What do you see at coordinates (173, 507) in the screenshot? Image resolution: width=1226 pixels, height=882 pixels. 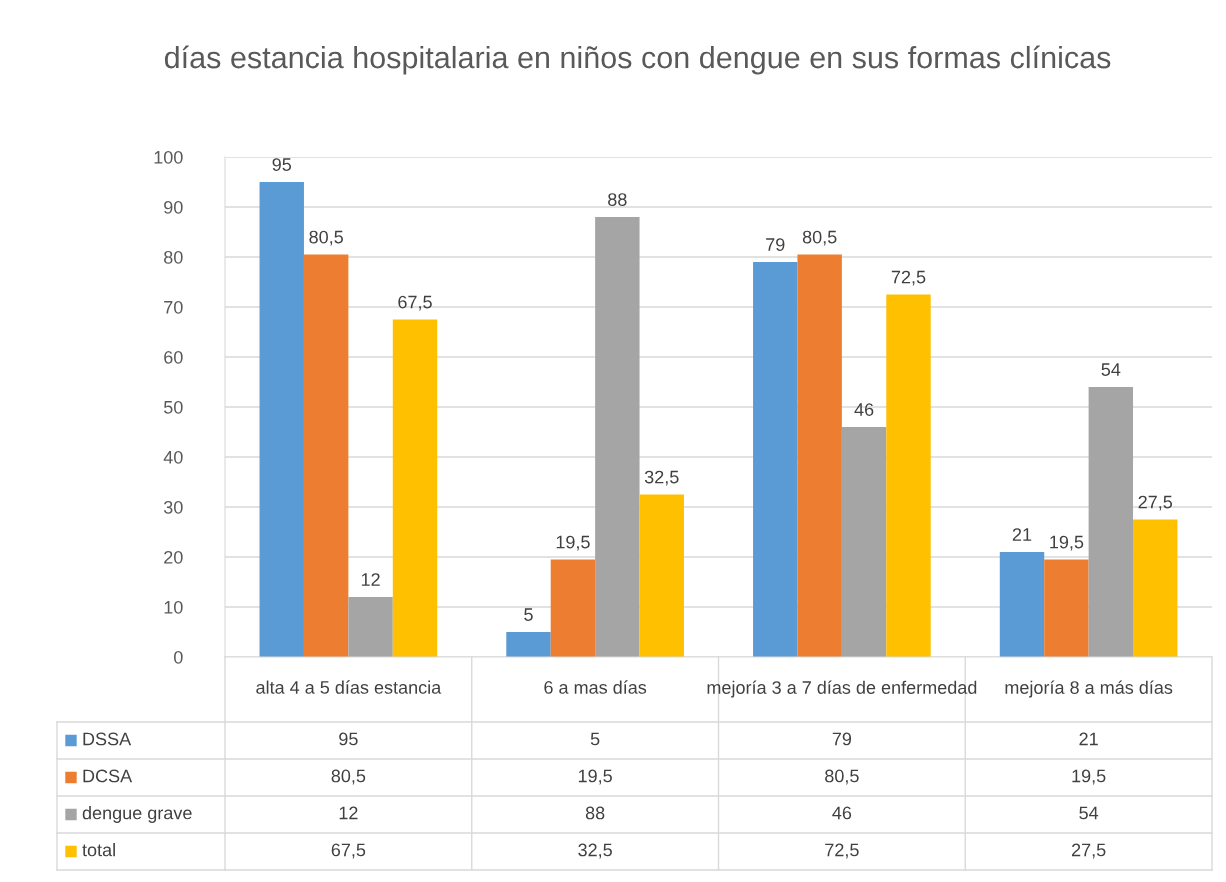 I see `y-tick-label: 30` at bounding box center [173, 507].